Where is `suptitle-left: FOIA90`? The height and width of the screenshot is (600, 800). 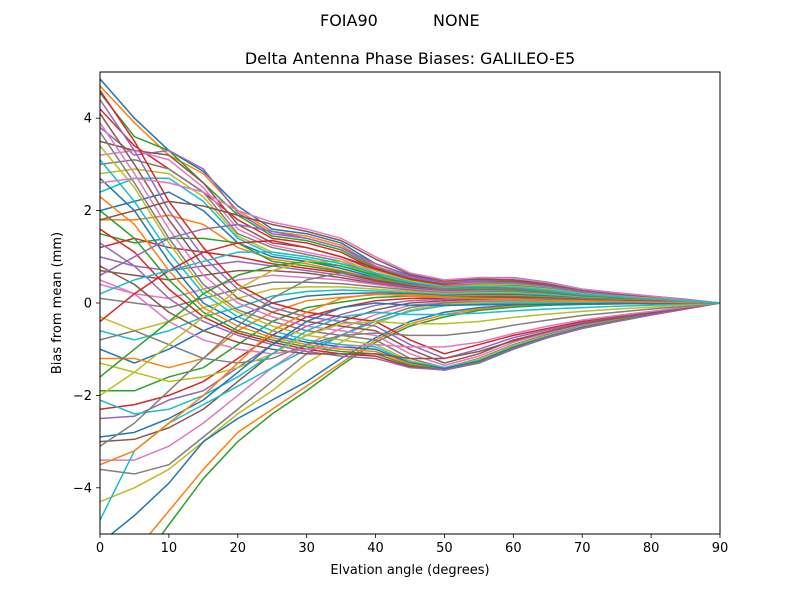 suptitle-left: FOIA90 is located at coordinates (349, 20).